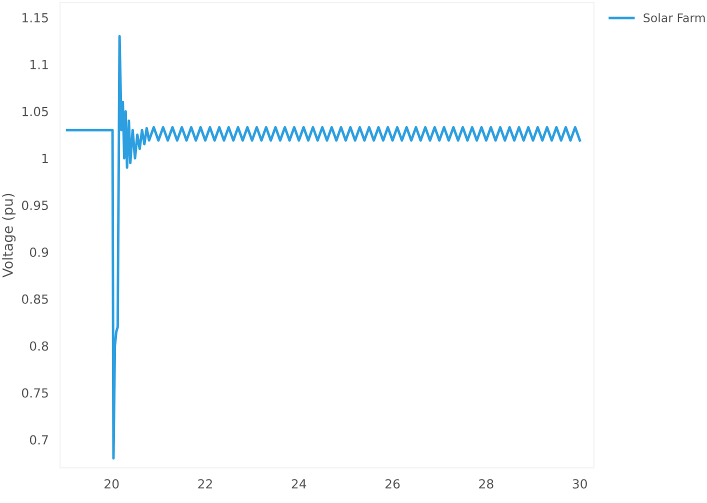 The width and height of the screenshot is (707, 503). What do you see at coordinates (299, 483) in the screenshot?
I see `x-tick-label: 24` at bounding box center [299, 483].